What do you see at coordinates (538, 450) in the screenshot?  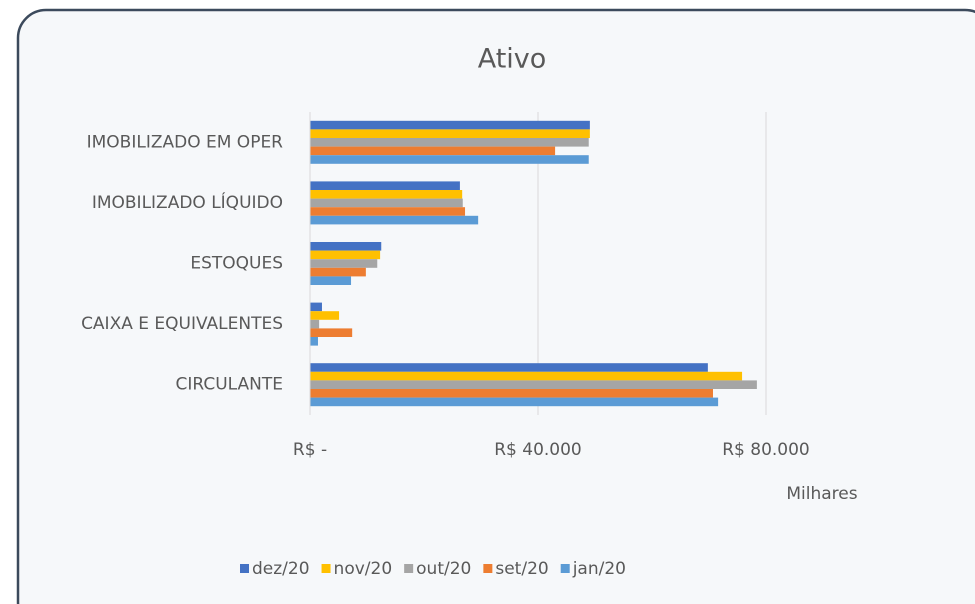 I see `x-tick-label: R$ 40.000` at bounding box center [538, 450].